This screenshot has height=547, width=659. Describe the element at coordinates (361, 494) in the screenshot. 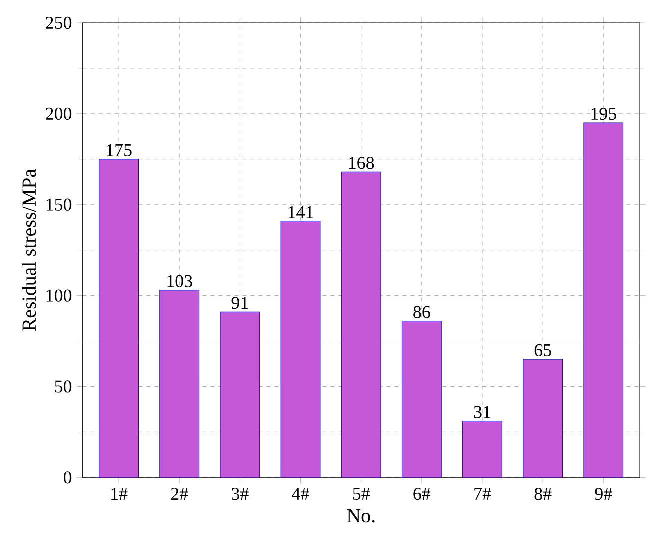

I see `x-tick-label: 5#` at that location.